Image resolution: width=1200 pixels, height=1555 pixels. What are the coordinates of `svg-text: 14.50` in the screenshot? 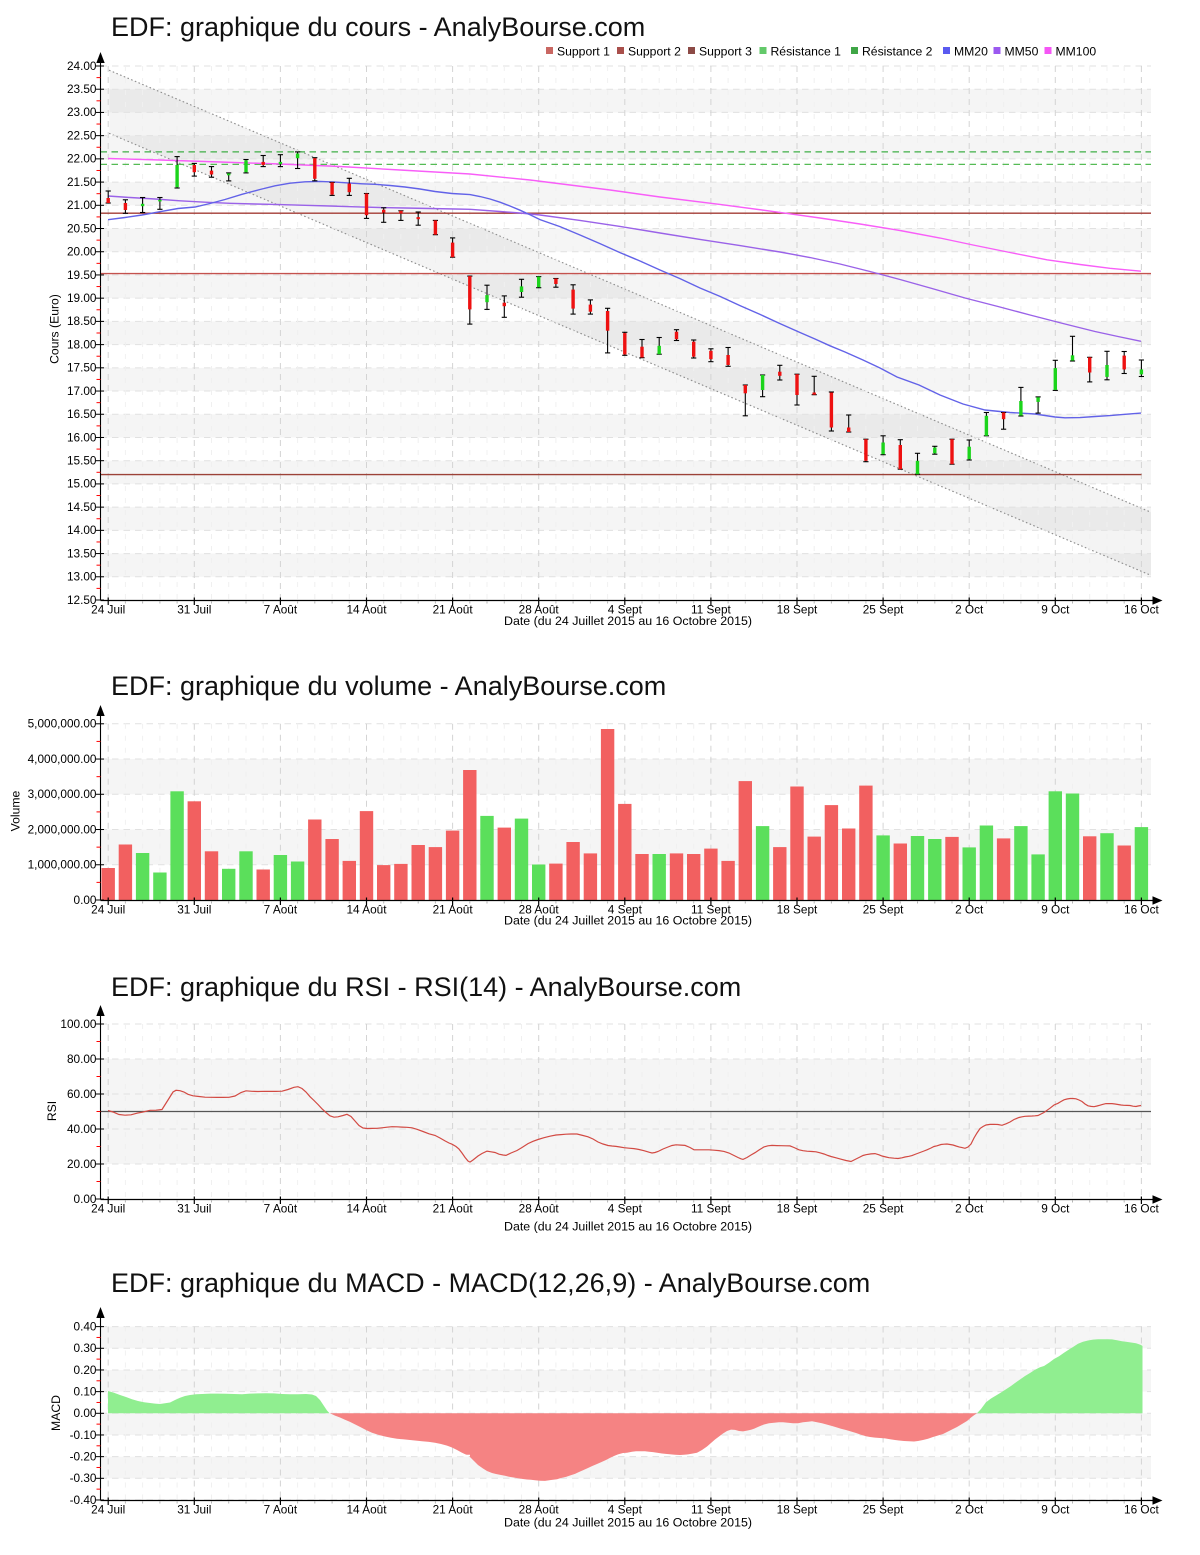 It's located at (82, 507).